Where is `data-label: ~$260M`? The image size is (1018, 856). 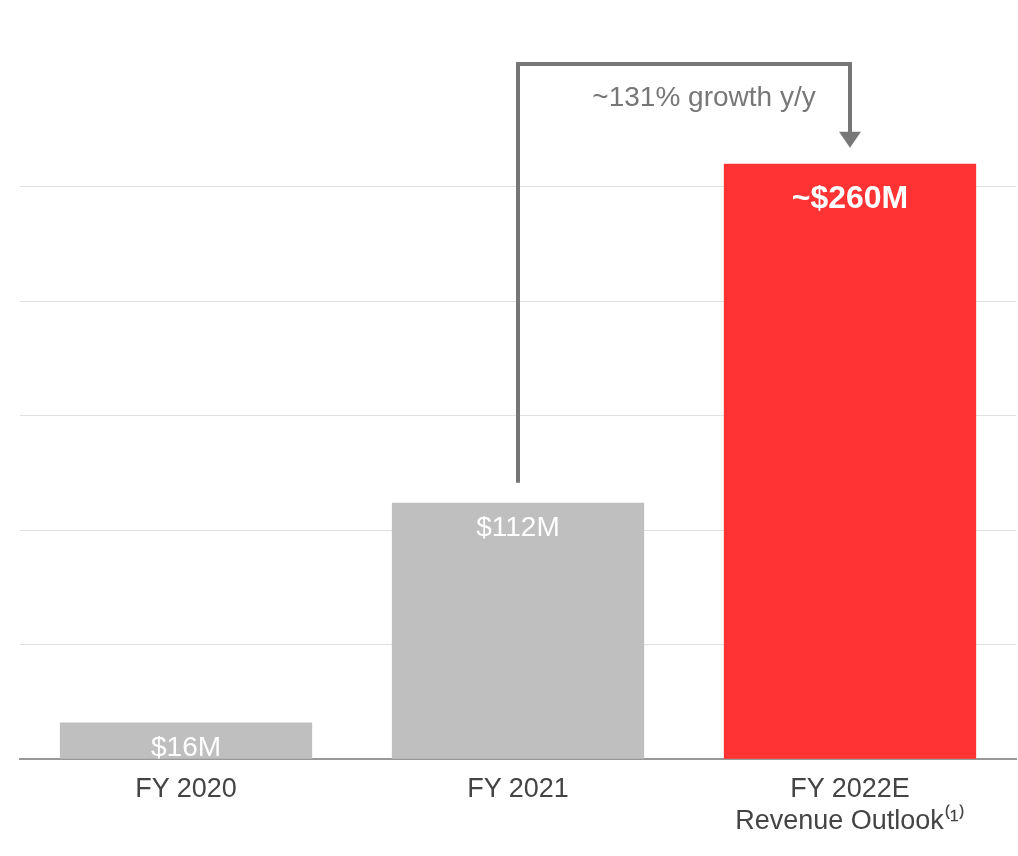 data-label: ~$260M is located at coordinates (850, 197).